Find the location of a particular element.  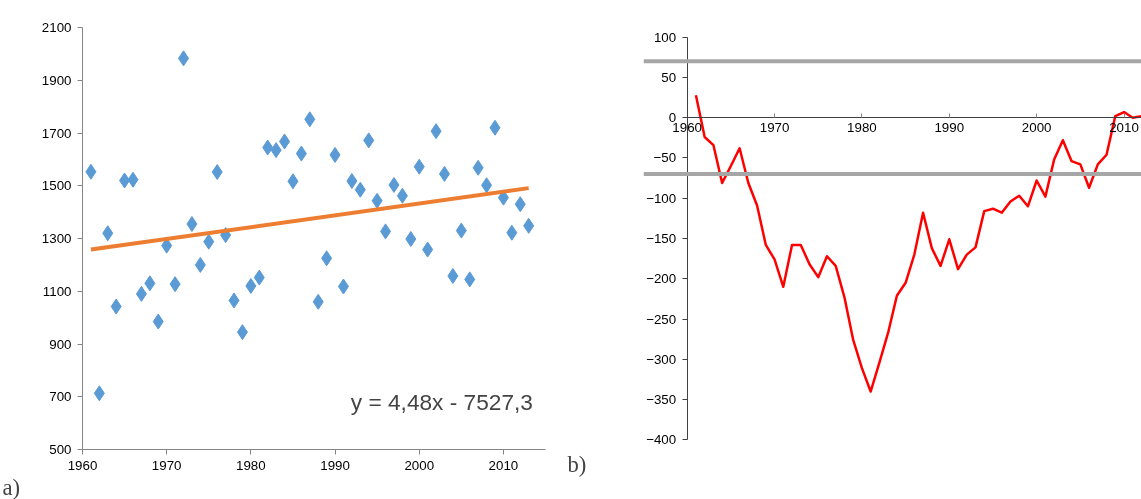

y-tick-label: −250 is located at coordinates (661, 319).